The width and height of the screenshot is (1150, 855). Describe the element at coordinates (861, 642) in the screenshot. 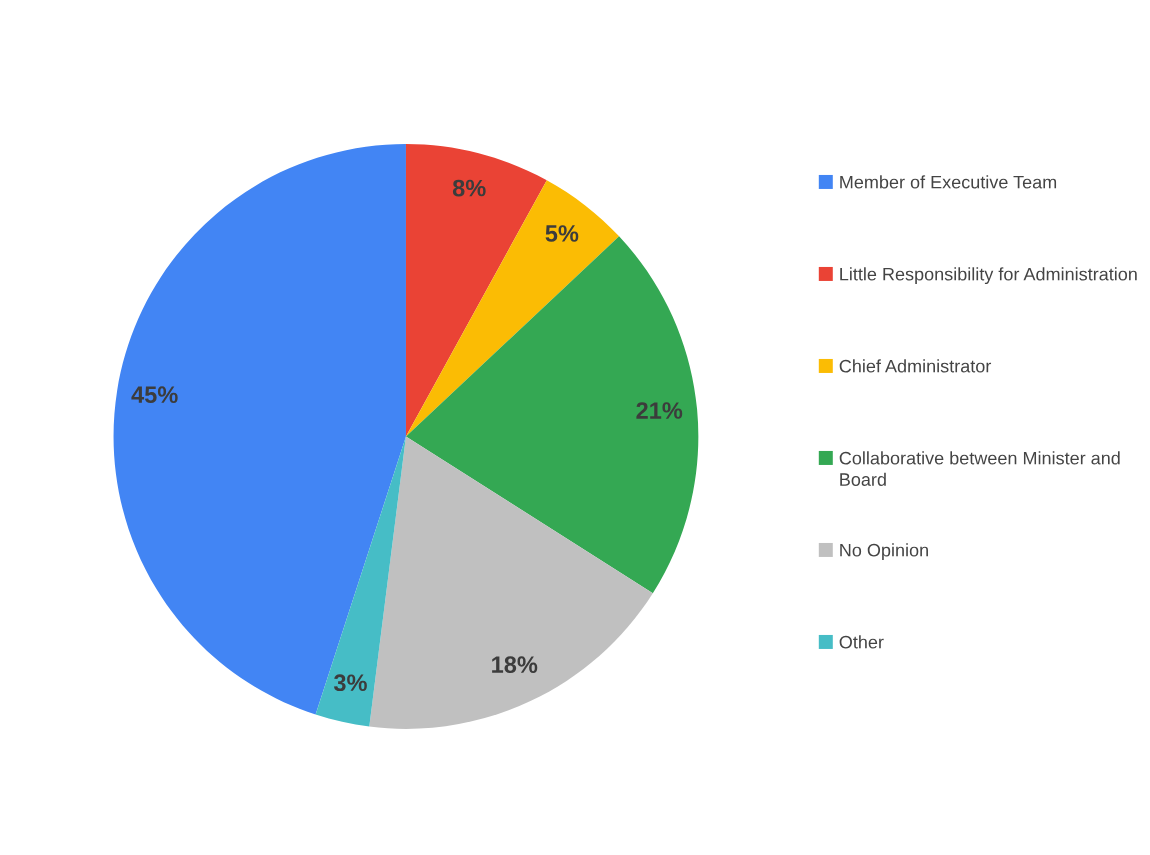

I see `legend-label: Other` at that location.